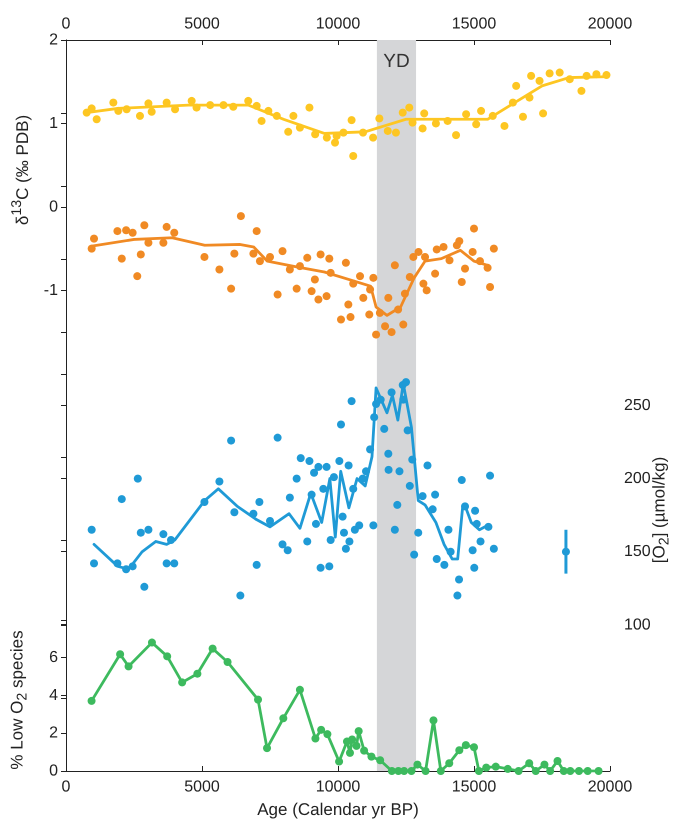 Image resolution: width=676 pixels, height=823 pixels. What do you see at coordinates (610, 24) in the screenshot?
I see `x2-tick-label: 20000` at bounding box center [610, 24].